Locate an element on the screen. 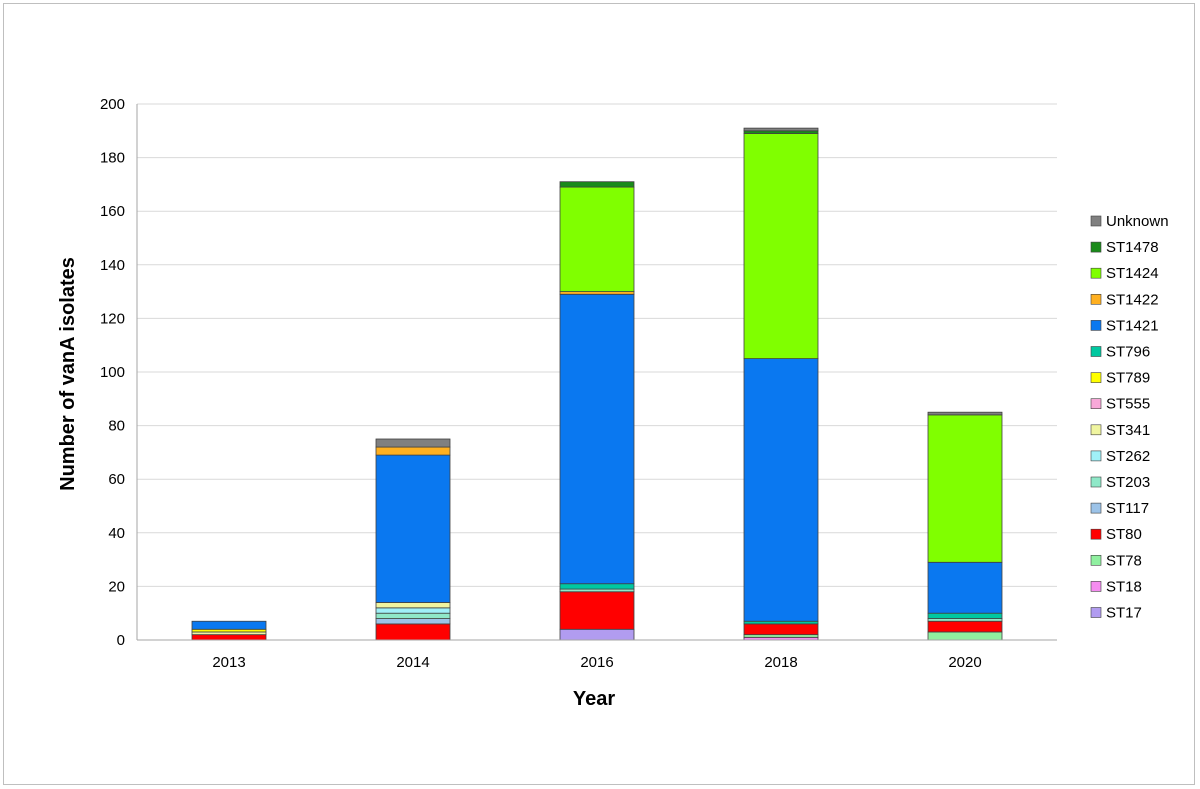 The image size is (1200, 789). bar-segment-st203-2014 is located at coordinates (413, 615).